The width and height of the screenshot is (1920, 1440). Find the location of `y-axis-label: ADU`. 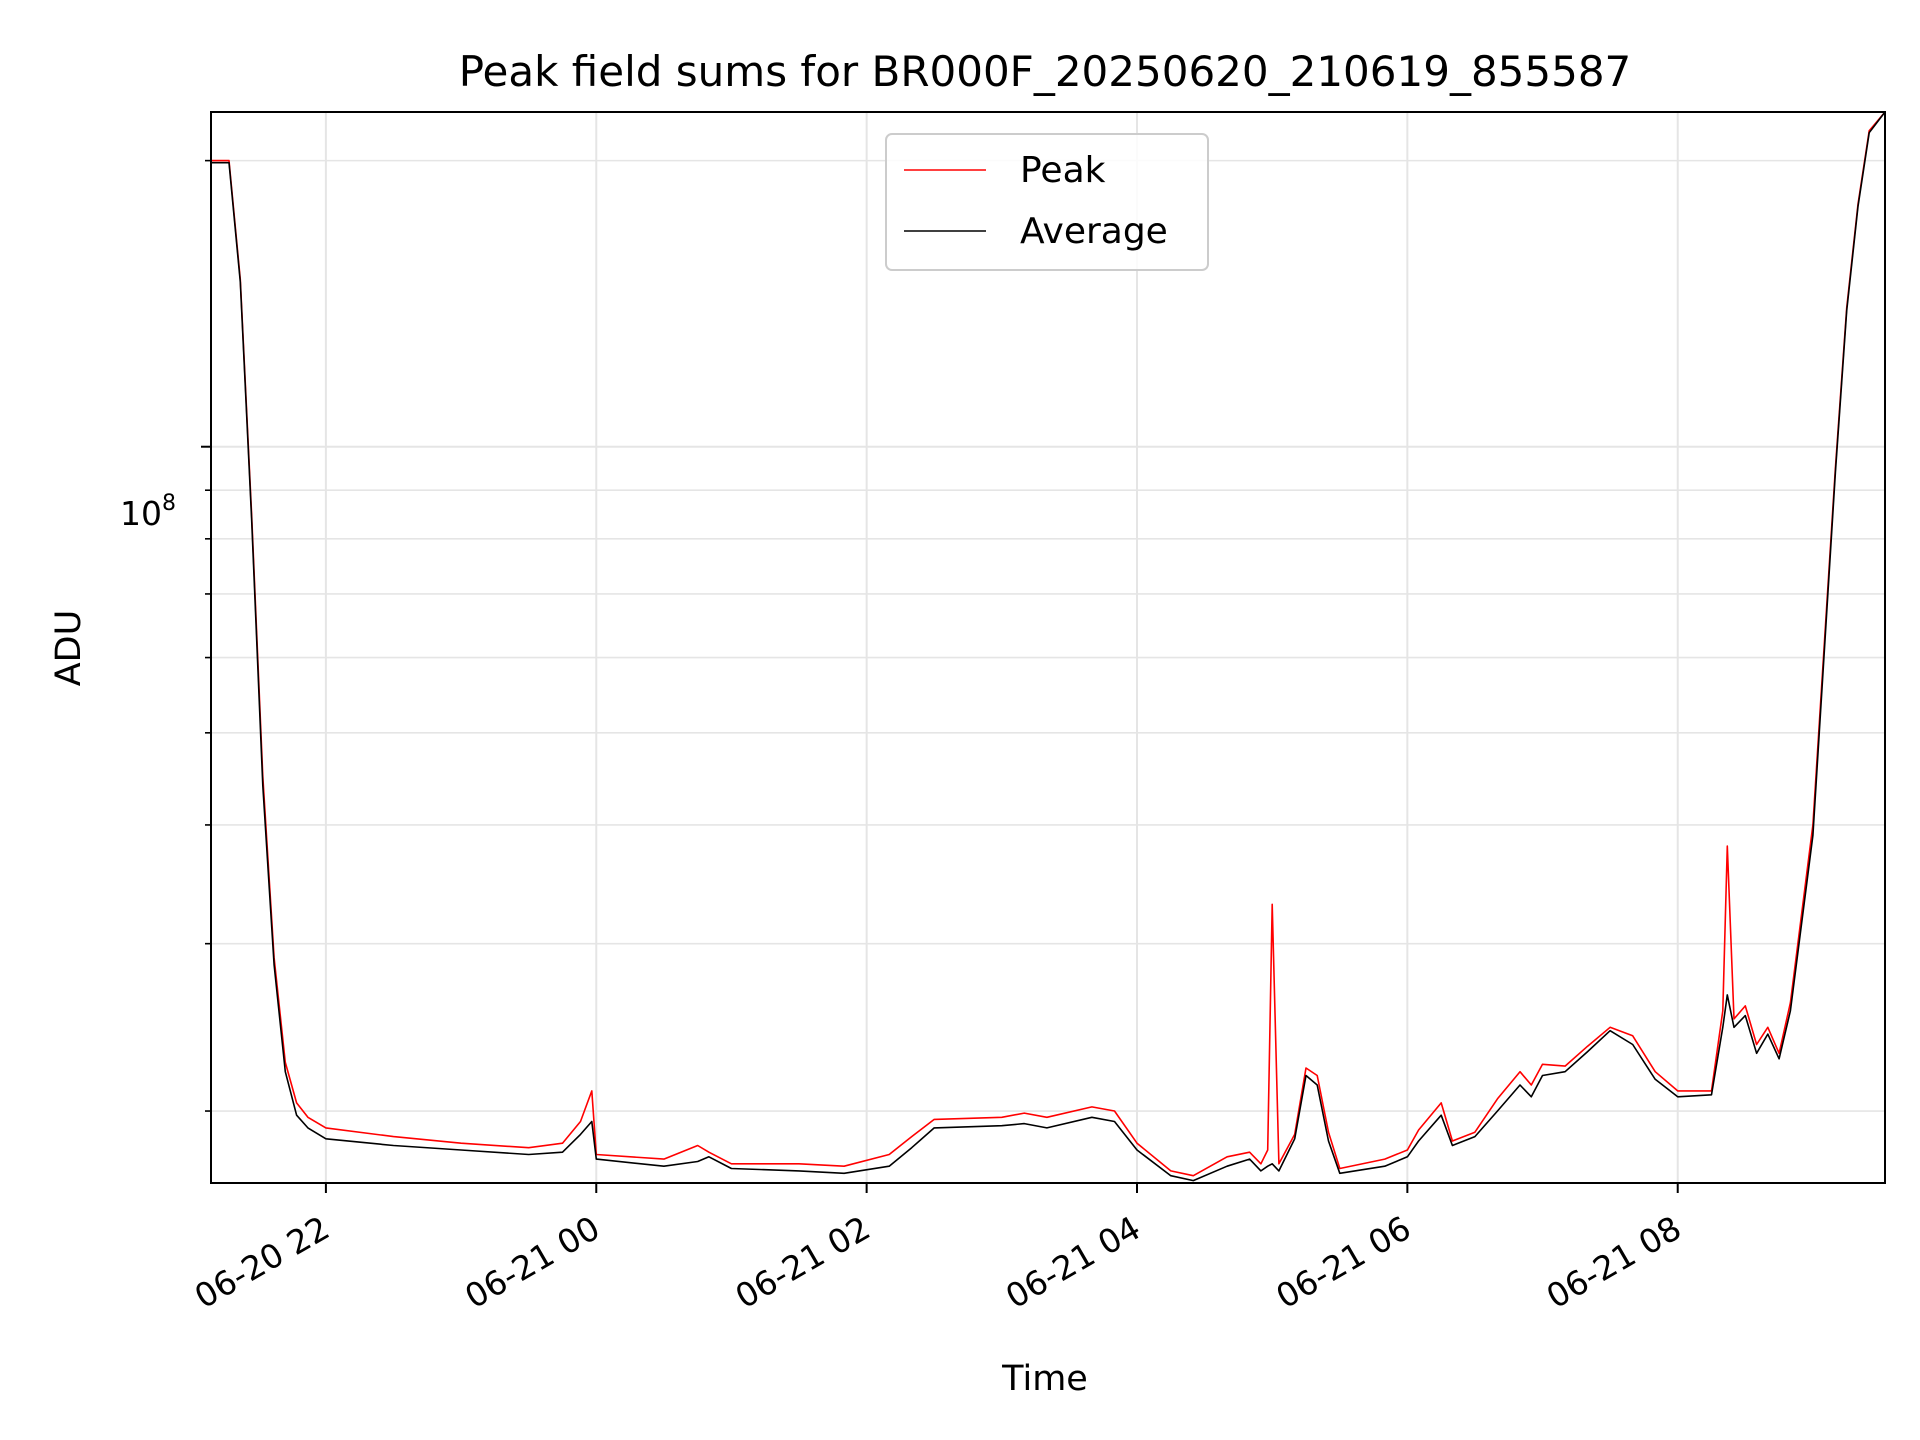

y-axis-label: ADU is located at coordinates (69, 648).